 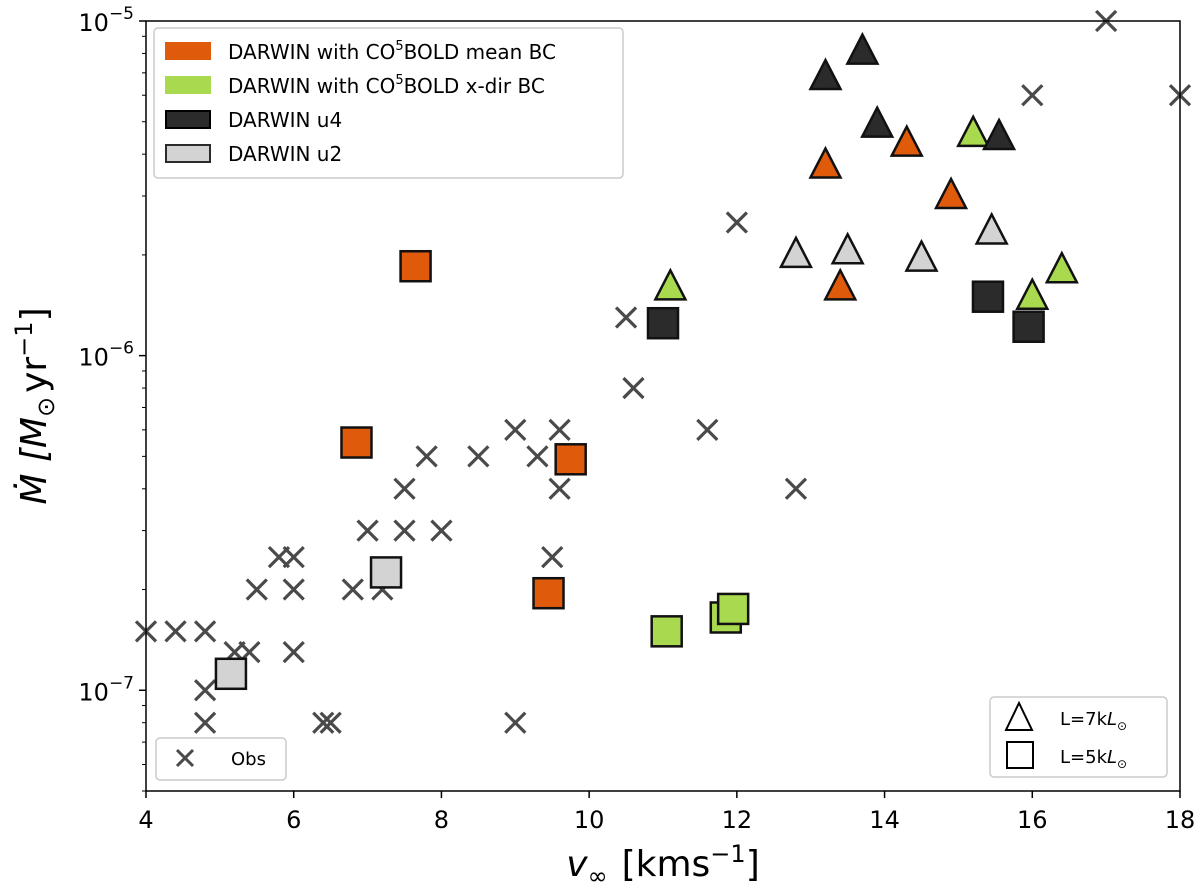 I want to click on obs-legend: Obs, so click(x=221, y=759).